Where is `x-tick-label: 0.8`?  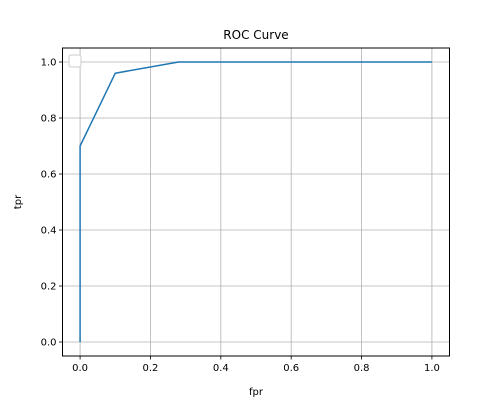 x-tick-label: 0.8 is located at coordinates (362, 368).